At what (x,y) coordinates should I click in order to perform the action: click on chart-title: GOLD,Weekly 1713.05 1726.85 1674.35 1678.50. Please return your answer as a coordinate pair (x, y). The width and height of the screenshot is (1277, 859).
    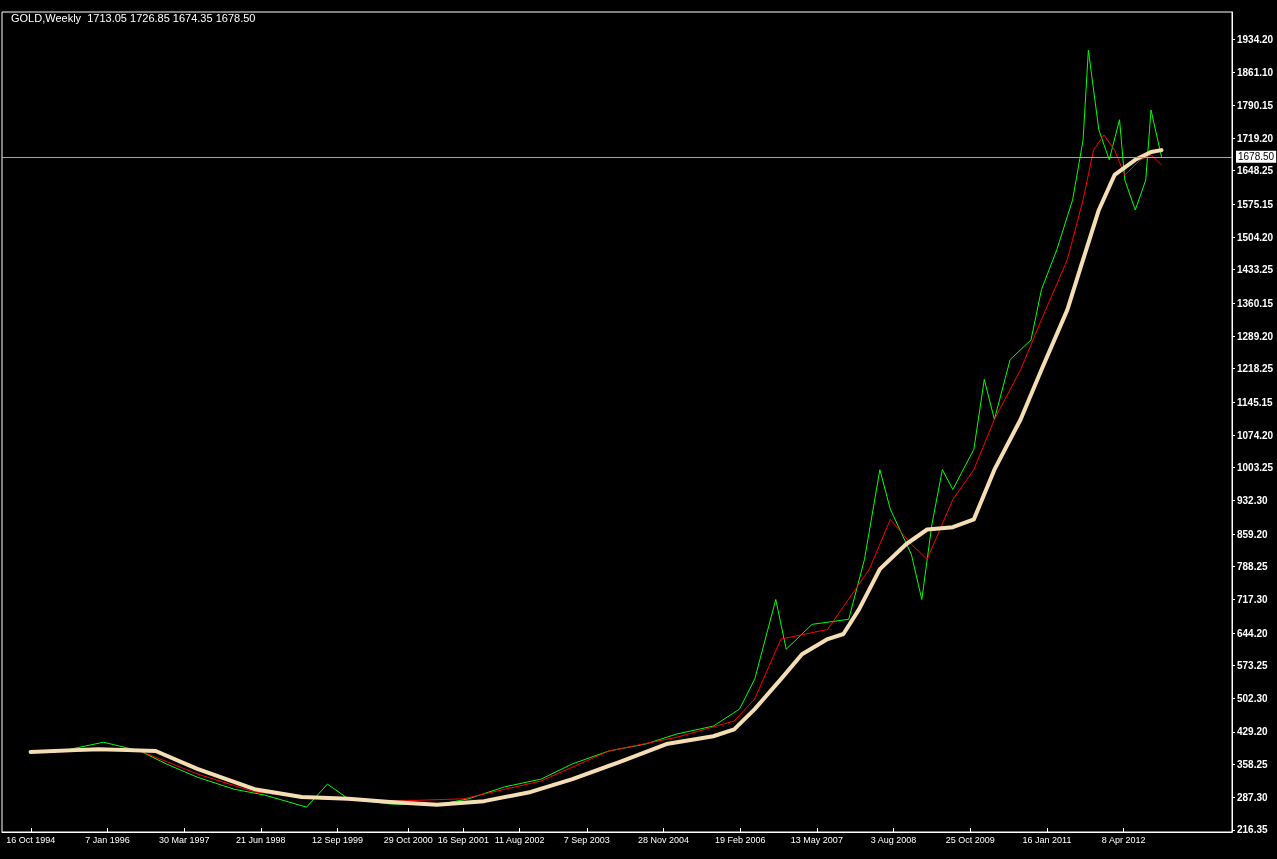
    Looking at the image, I should click on (133, 17).